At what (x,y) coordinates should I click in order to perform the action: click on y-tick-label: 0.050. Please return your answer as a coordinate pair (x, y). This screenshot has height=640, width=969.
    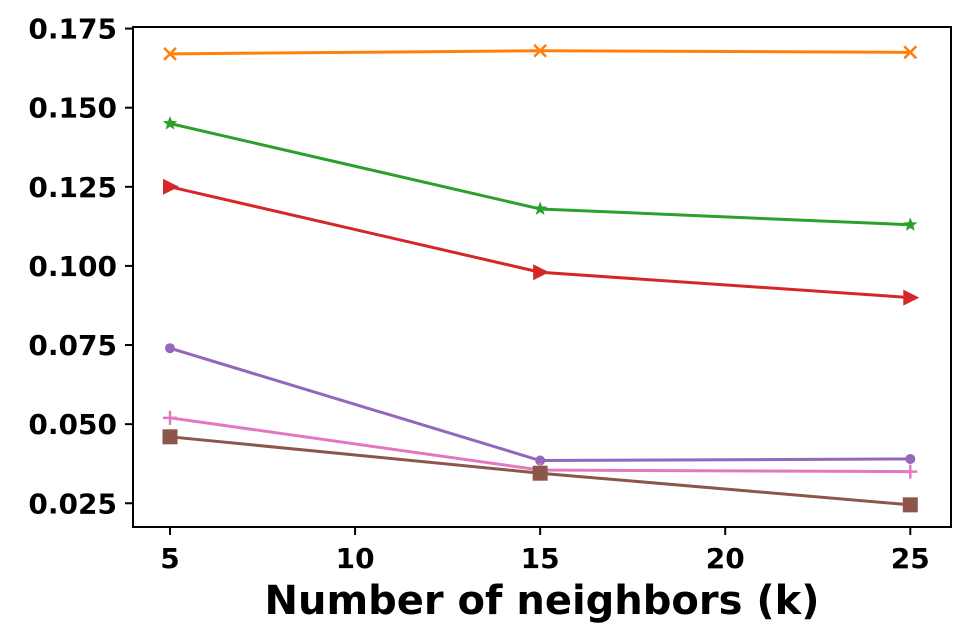
    Looking at the image, I should click on (72, 424).